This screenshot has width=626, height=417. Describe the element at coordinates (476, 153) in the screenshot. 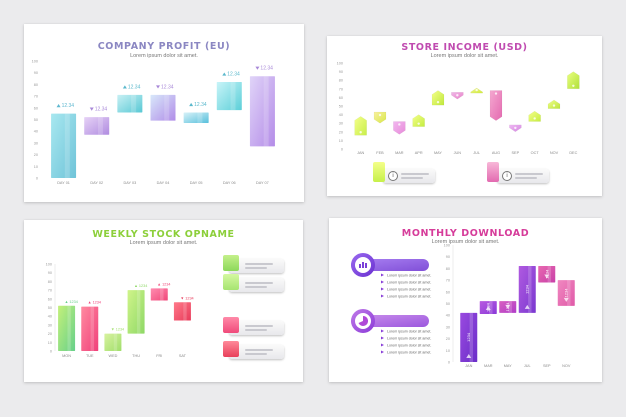

I see `x-tick-label: JUL` at that location.